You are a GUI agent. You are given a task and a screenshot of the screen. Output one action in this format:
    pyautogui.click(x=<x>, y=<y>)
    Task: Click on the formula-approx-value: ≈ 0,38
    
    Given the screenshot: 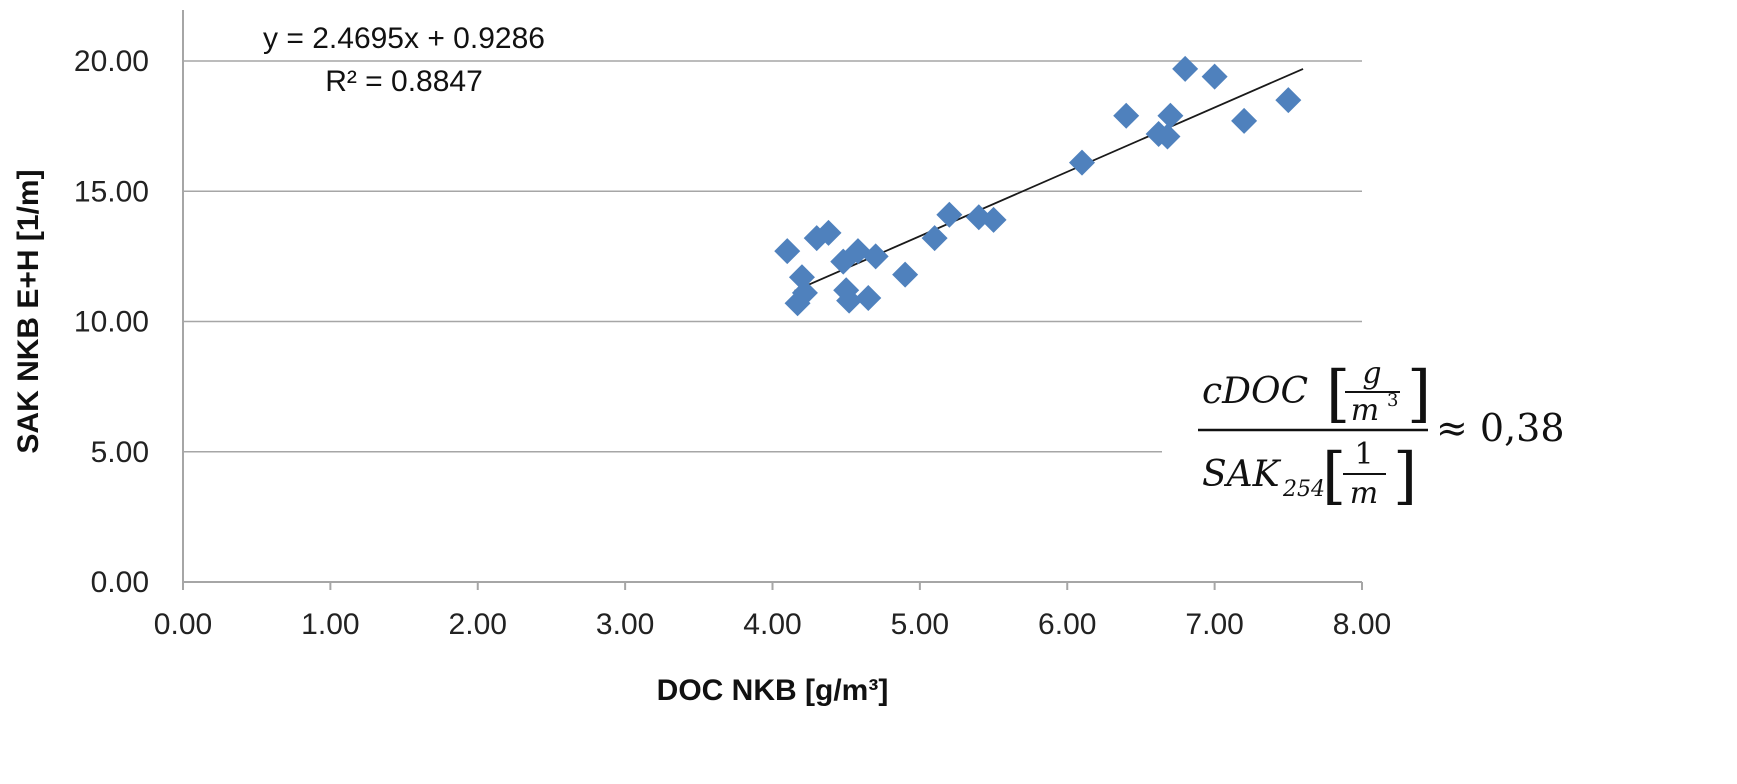 What is the action you would take?
    pyautogui.click(x=1500, y=428)
    